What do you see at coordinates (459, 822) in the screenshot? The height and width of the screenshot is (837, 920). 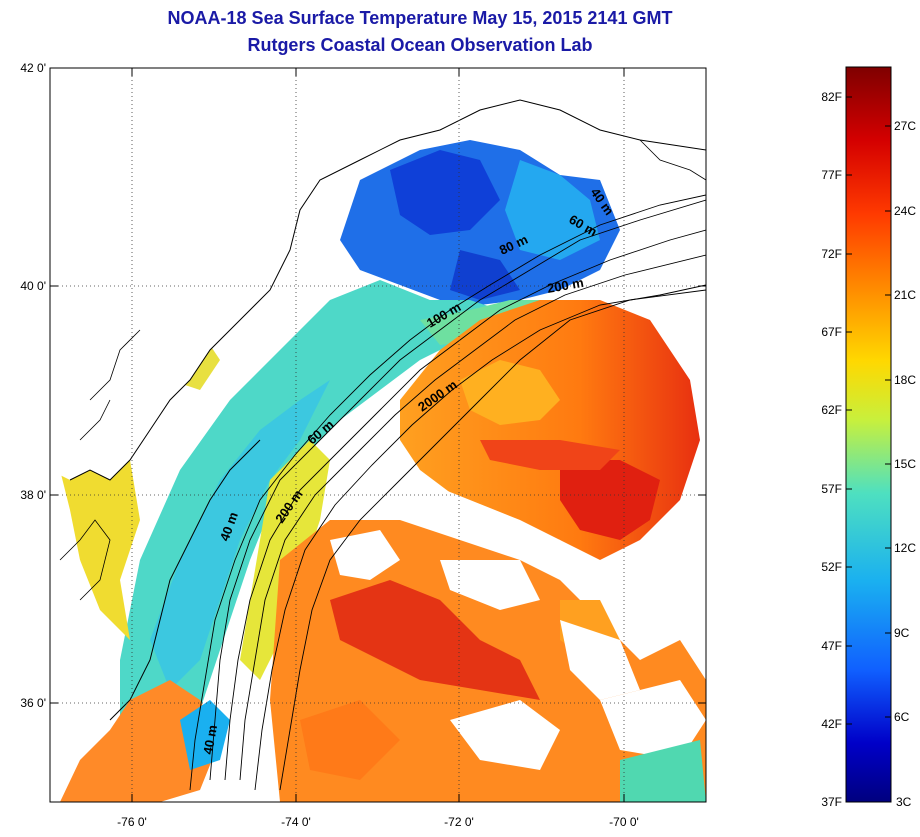 I see `longitude-label: -72 0'` at bounding box center [459, 822].